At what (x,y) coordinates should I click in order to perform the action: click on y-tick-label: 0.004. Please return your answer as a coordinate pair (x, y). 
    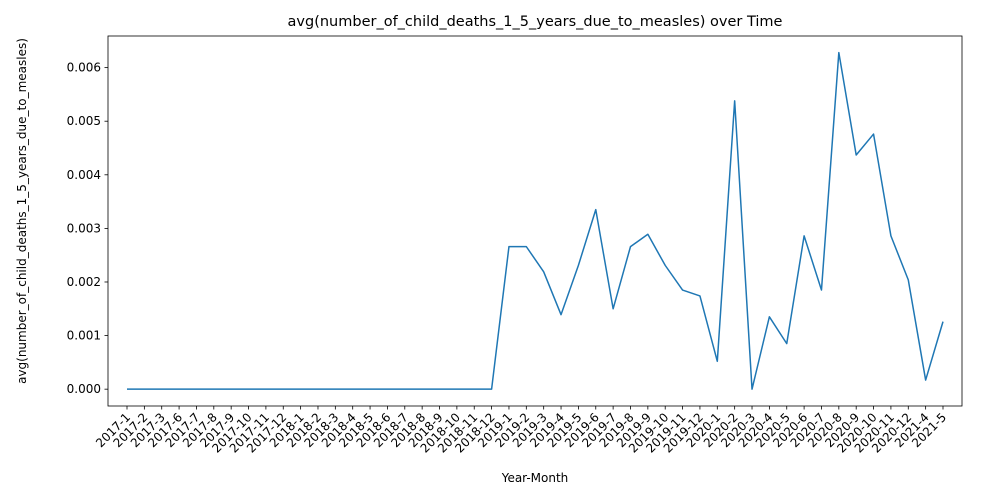
    Looking at the image, I should click on (84, 175).